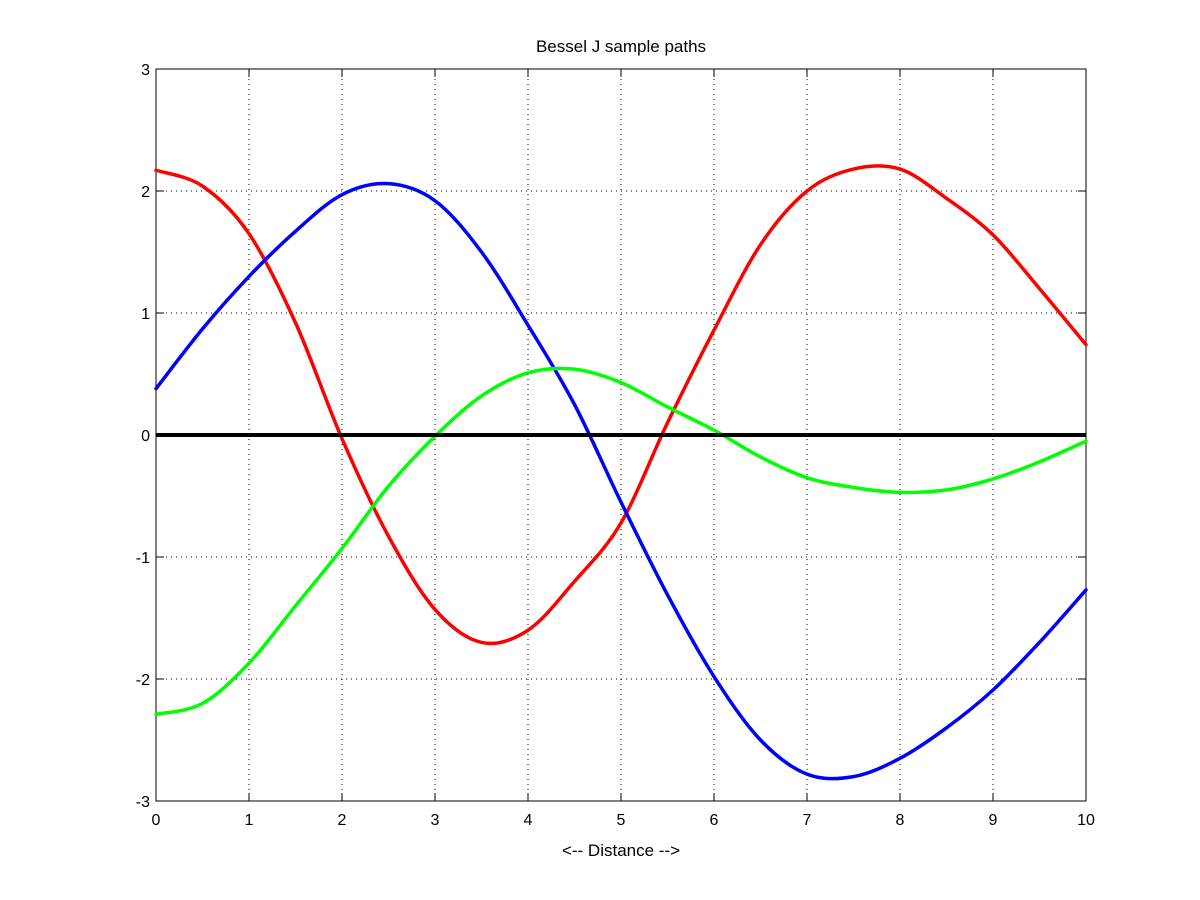  What do you see at coordinates (528, 820) in the screenshot?
I see `x-tick-label: 4` at bounding box center [528, 820].